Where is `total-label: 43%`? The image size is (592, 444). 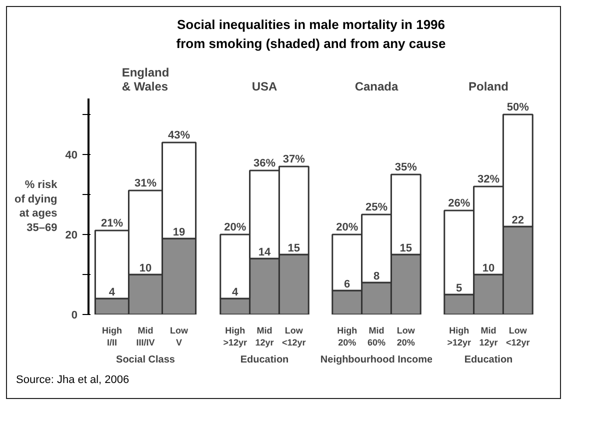 total-label: 43% is located at coordinates (179, 136).